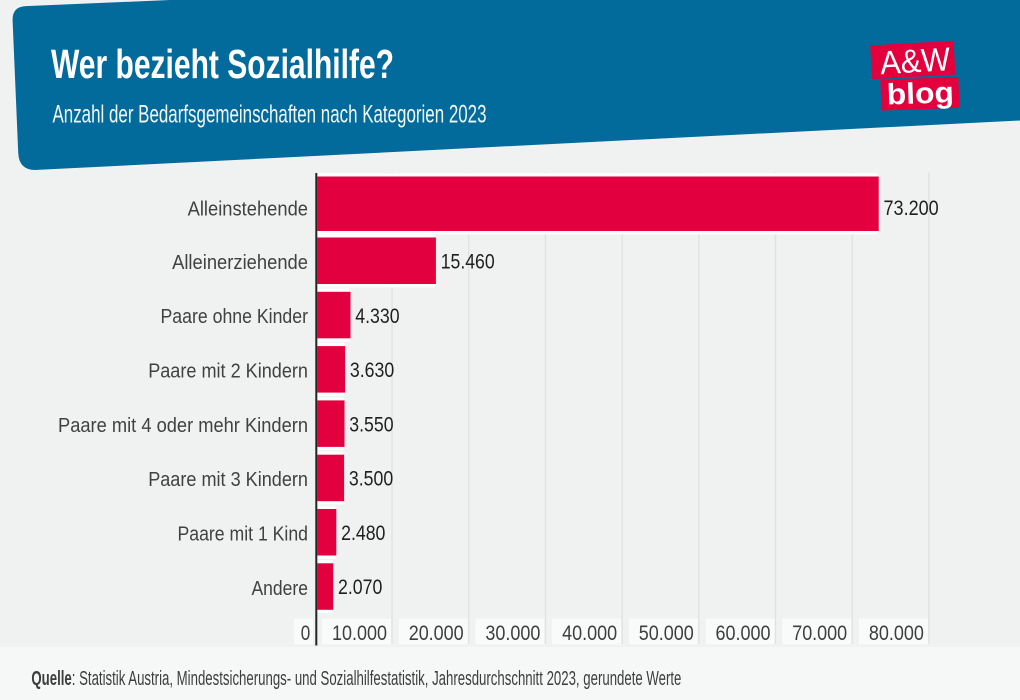 This screenshot has height=700, width=1020. Describe the element at coordinates (306, 633) in the screenshot. I see `svg-text: 0` at that location.